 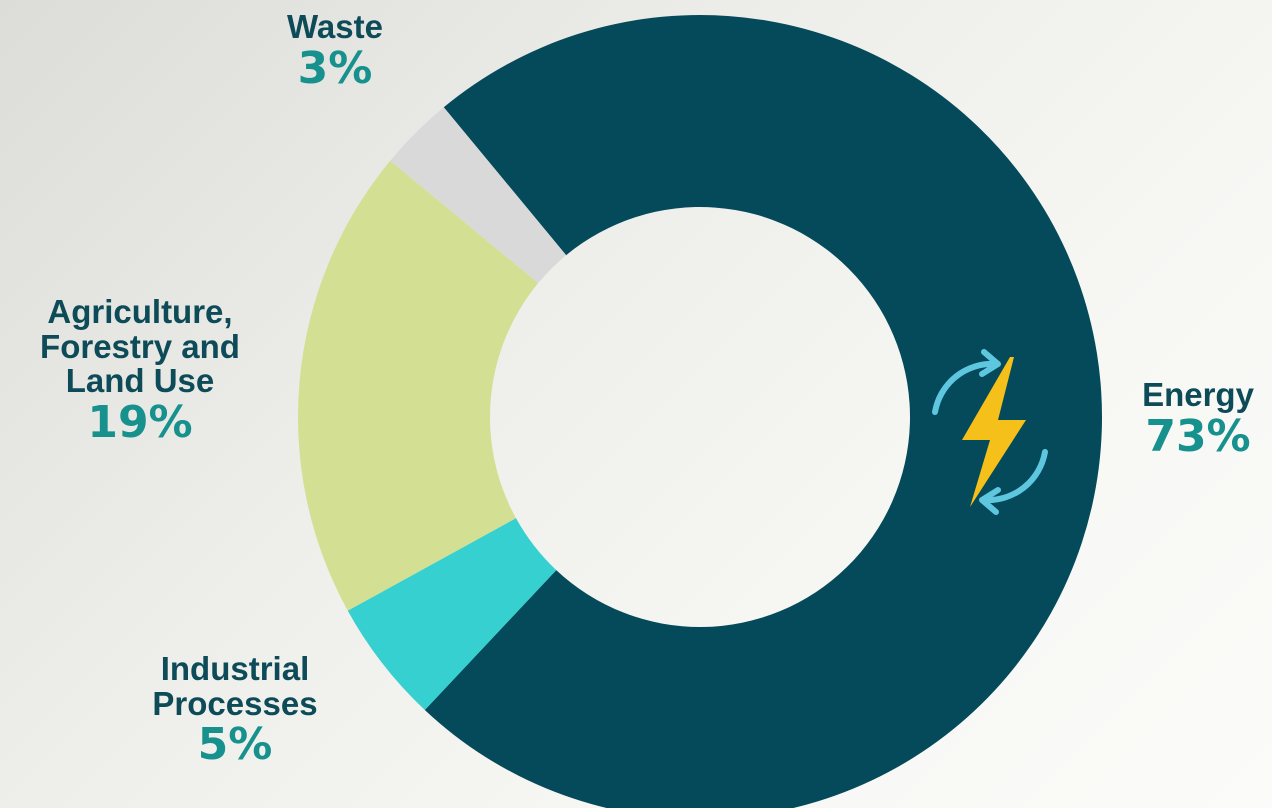 I want to click on category-name: Waste, so click(x=335, y=26).